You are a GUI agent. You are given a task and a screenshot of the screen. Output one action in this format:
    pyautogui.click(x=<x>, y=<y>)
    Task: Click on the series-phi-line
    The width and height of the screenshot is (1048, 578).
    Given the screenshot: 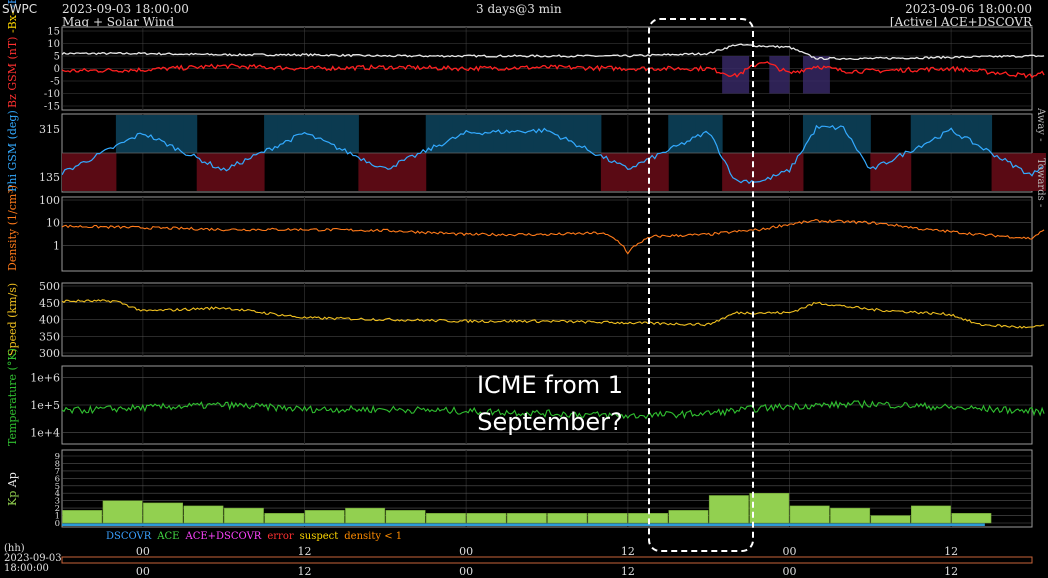 What is the action you would take?
    pyautogui.click(x=552, y=154)
    